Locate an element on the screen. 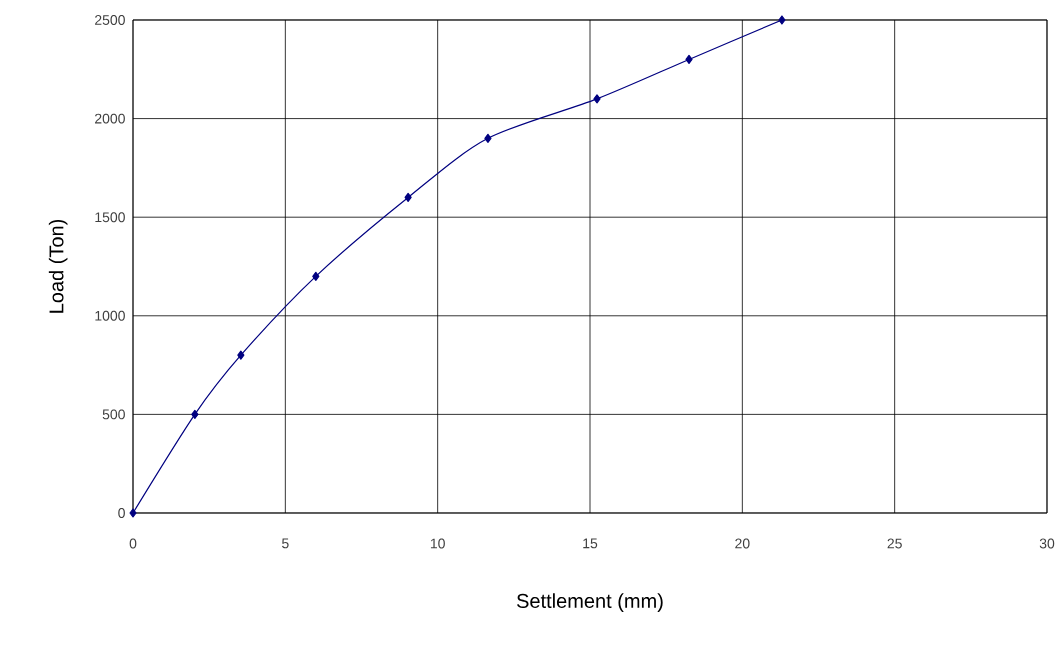 Image resolution: width=1061 pixels, height=648 pixels. x-tick-label: 30 is located at coordinates (1047, 543).